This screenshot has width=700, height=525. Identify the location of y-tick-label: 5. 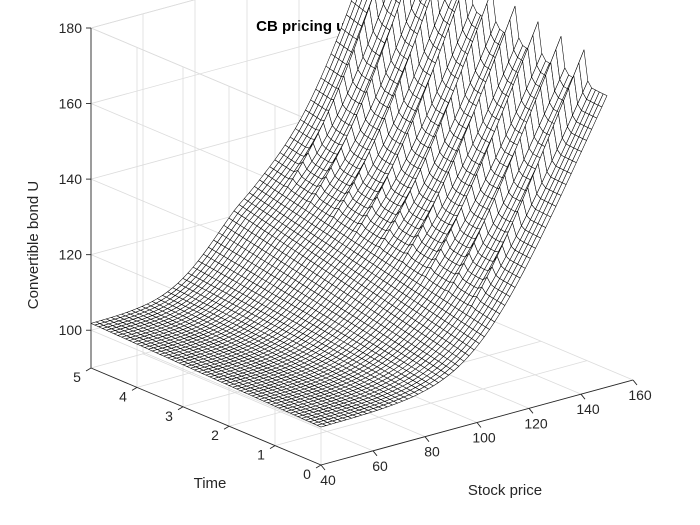
(77, 377).